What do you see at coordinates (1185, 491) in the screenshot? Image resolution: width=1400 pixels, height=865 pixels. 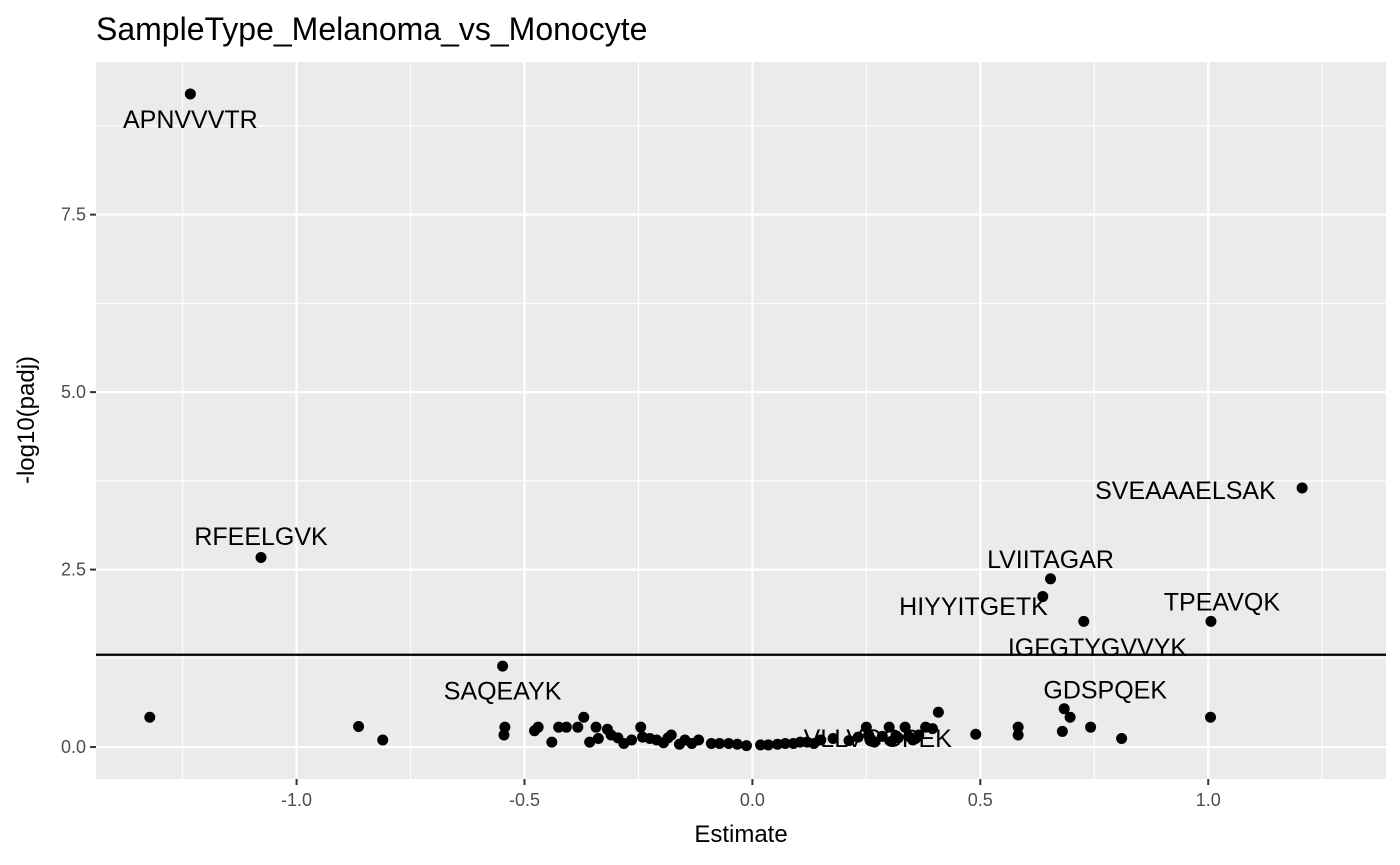 I see `point-label: SVEAAAELSAK` at bounding box center [1185, 491].